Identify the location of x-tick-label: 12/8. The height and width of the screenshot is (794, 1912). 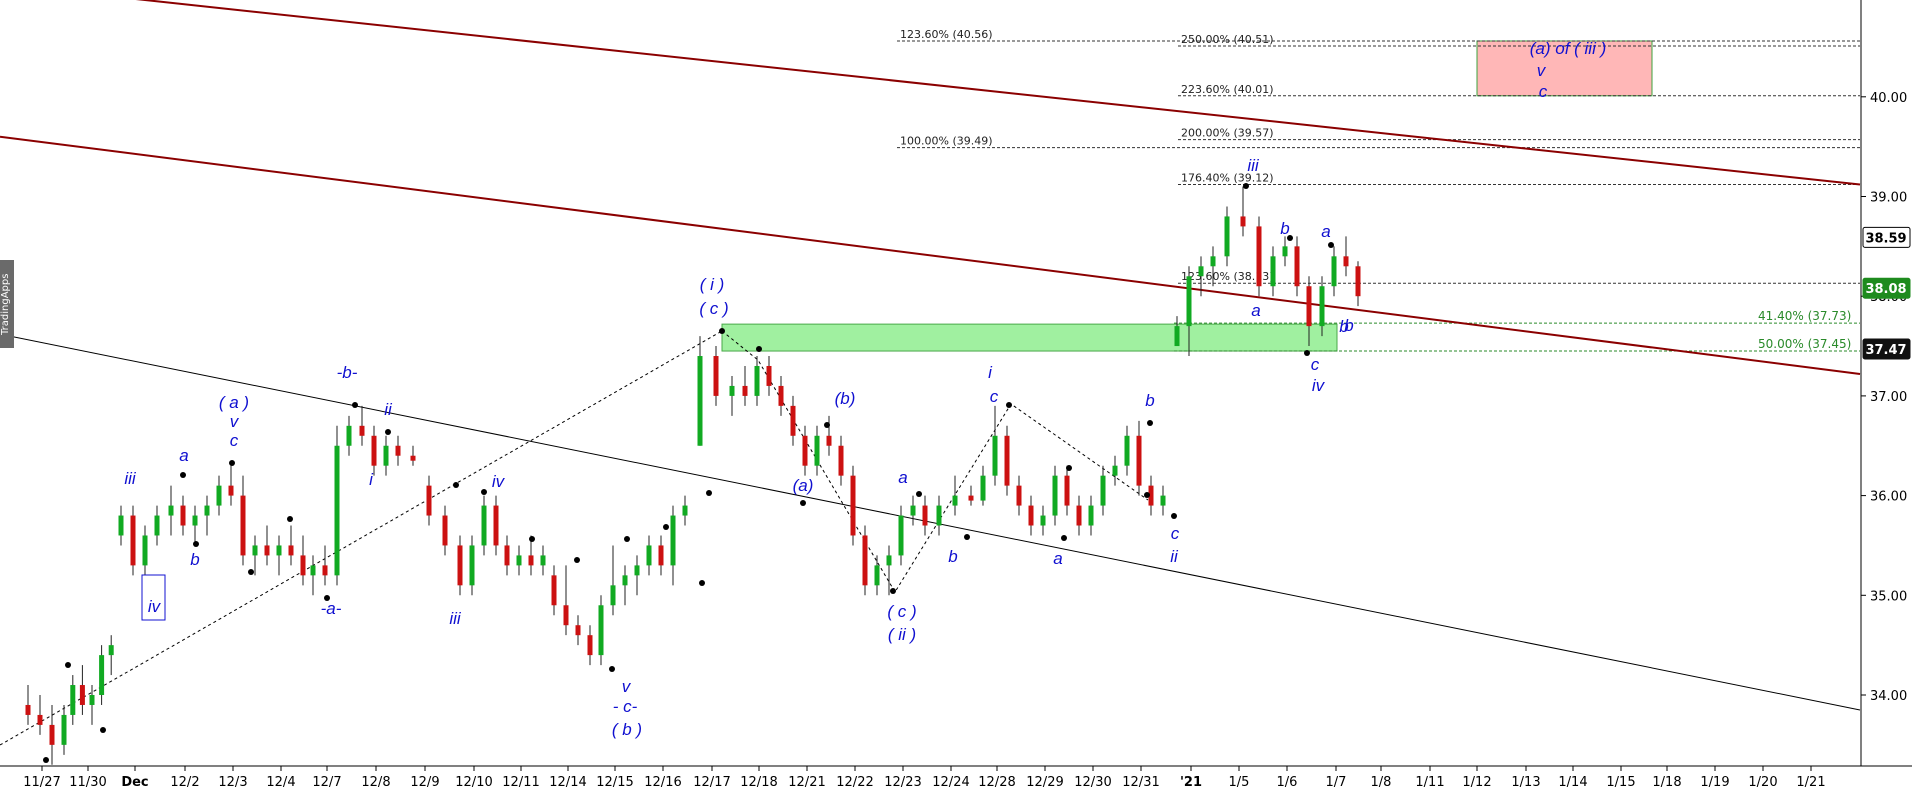
(375, 782).